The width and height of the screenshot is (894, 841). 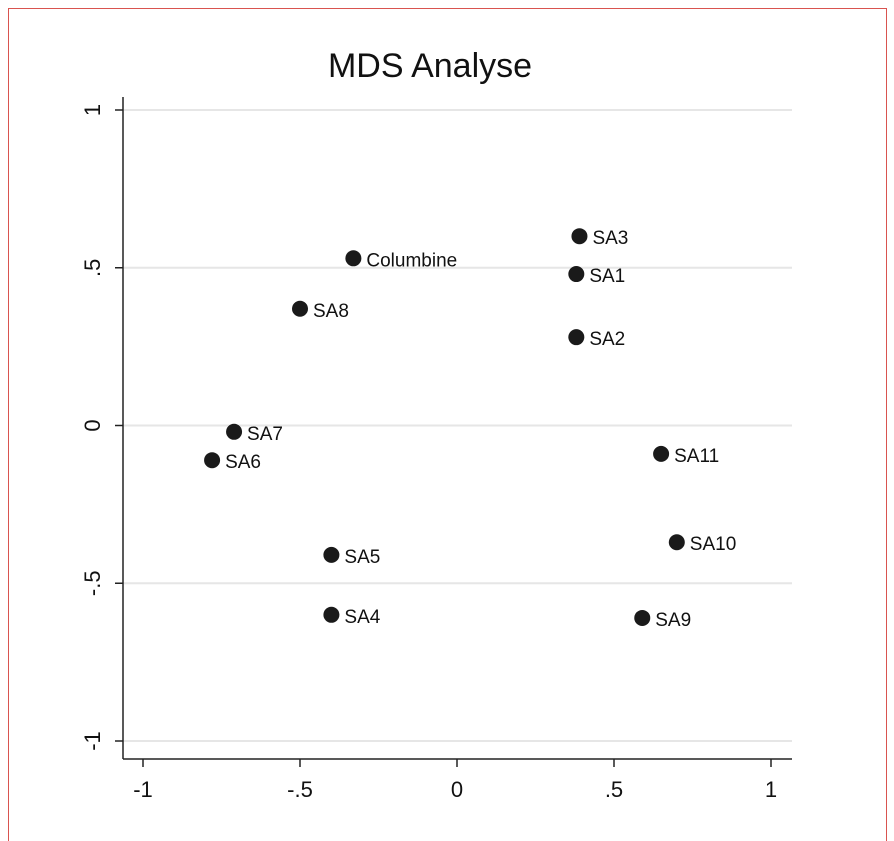 What do you see at coordinates (430, 66) in the screenshot?
I see `chart-title: MDS Analyse` at bounding box center [430, 66].